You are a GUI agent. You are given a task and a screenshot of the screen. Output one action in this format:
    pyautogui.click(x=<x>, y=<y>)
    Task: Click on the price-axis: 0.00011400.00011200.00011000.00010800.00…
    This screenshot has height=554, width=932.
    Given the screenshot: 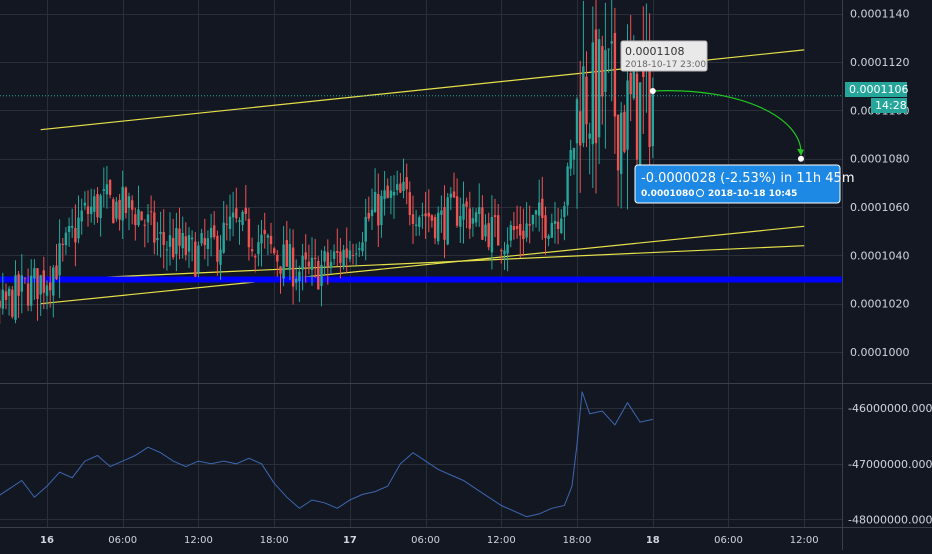 What is the action you would take?
    pyautogui.click(x=880, y=183)
    